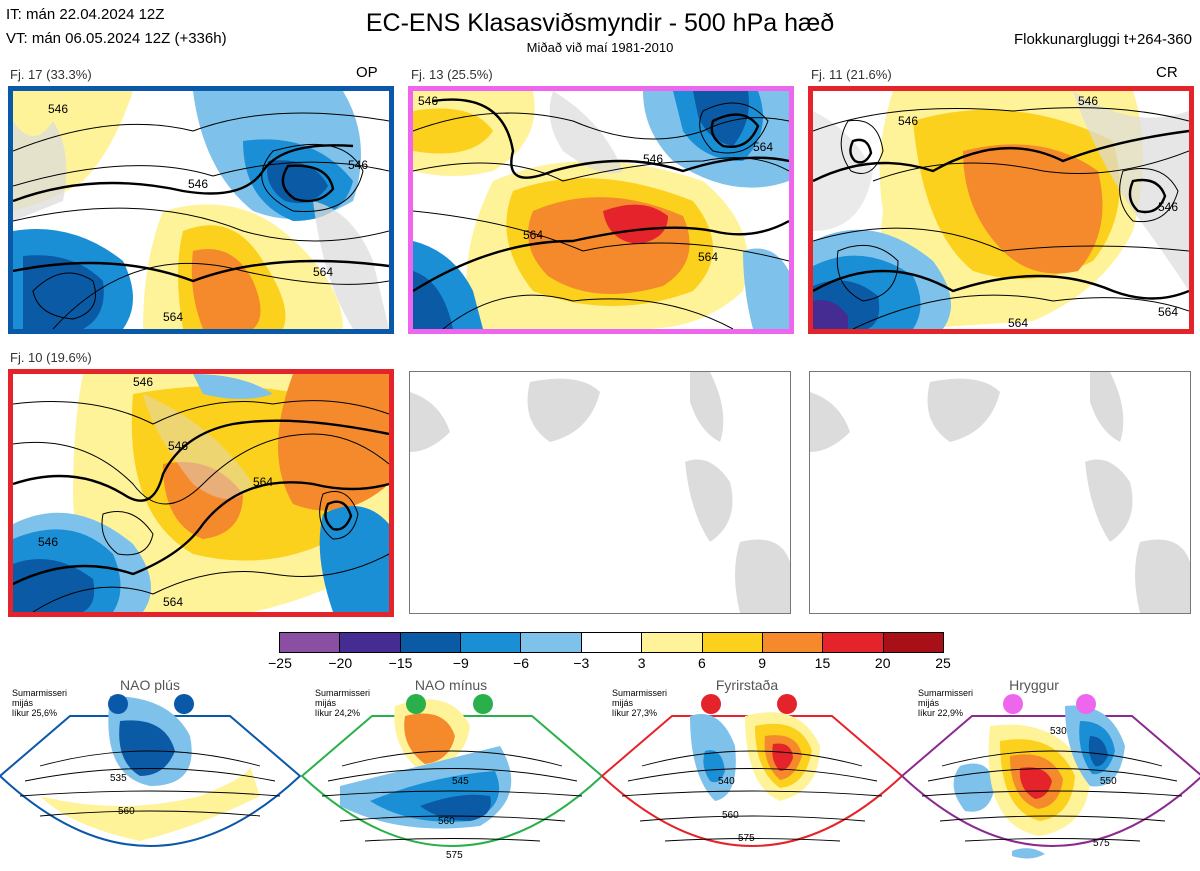 The image size is (1200, 871). I want to click on regime-info-1: Sumarmisseri mijás líkur 25,6%, so click(40, 703).